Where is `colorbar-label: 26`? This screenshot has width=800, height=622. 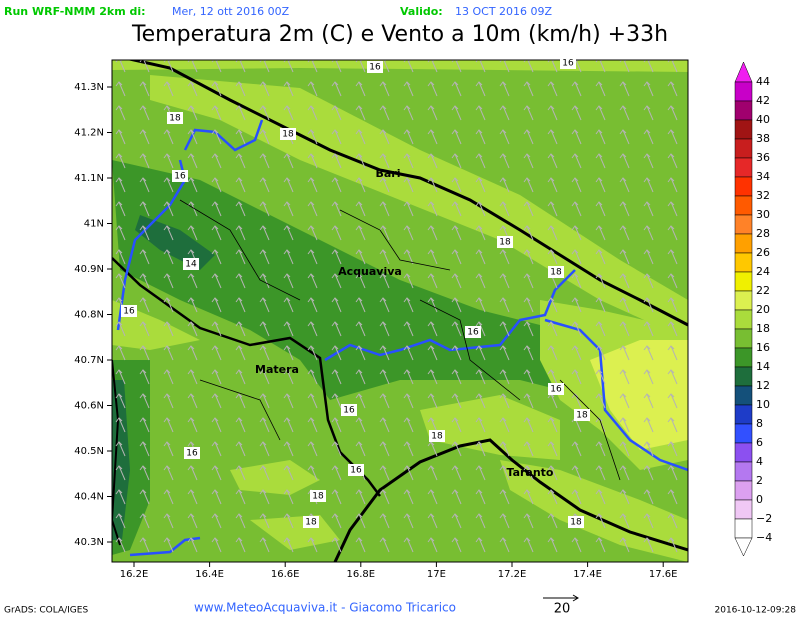 colorbar-label: 26 is located at coordinates (763, 252).